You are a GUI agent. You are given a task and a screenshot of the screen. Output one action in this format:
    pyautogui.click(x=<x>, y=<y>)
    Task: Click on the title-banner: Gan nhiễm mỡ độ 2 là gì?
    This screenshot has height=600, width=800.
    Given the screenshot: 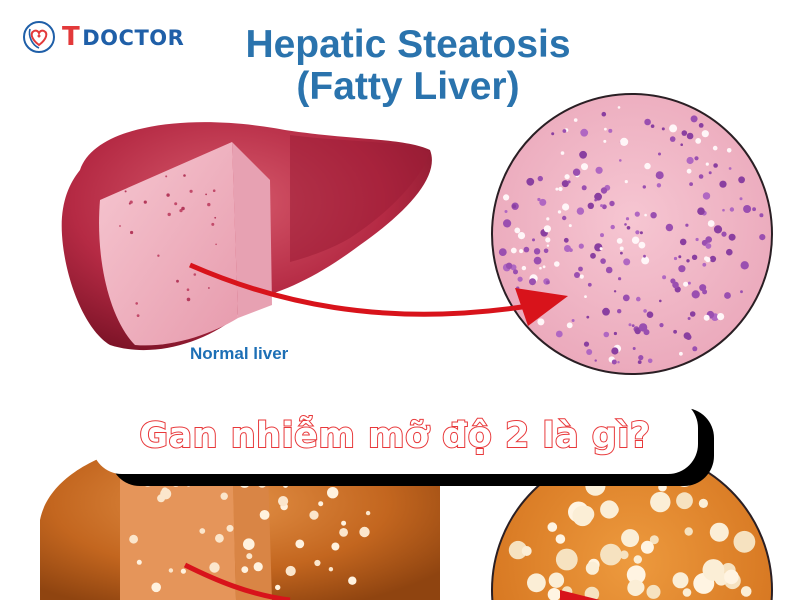 What is the action you would take?
    pyautogui.click(x=395, y=436)
    